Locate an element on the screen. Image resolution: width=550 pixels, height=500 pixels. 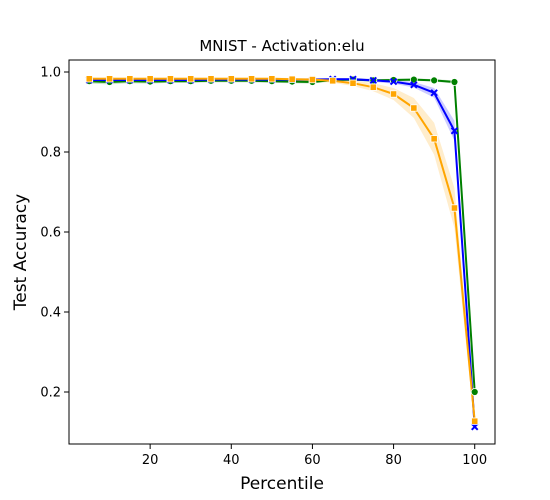
y-tick-label-3: 0.8 is located at coordinates (50, 153).